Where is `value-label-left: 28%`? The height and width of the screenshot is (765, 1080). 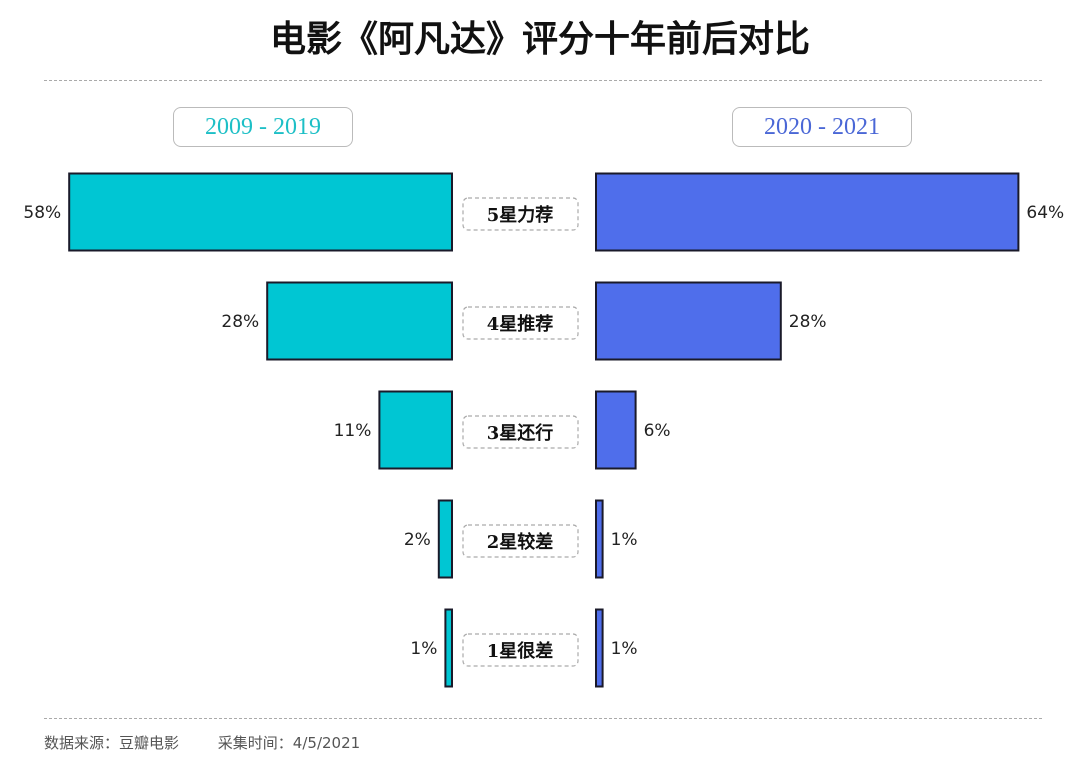 value-label-left: 28% is located at coordinates (240, 322).